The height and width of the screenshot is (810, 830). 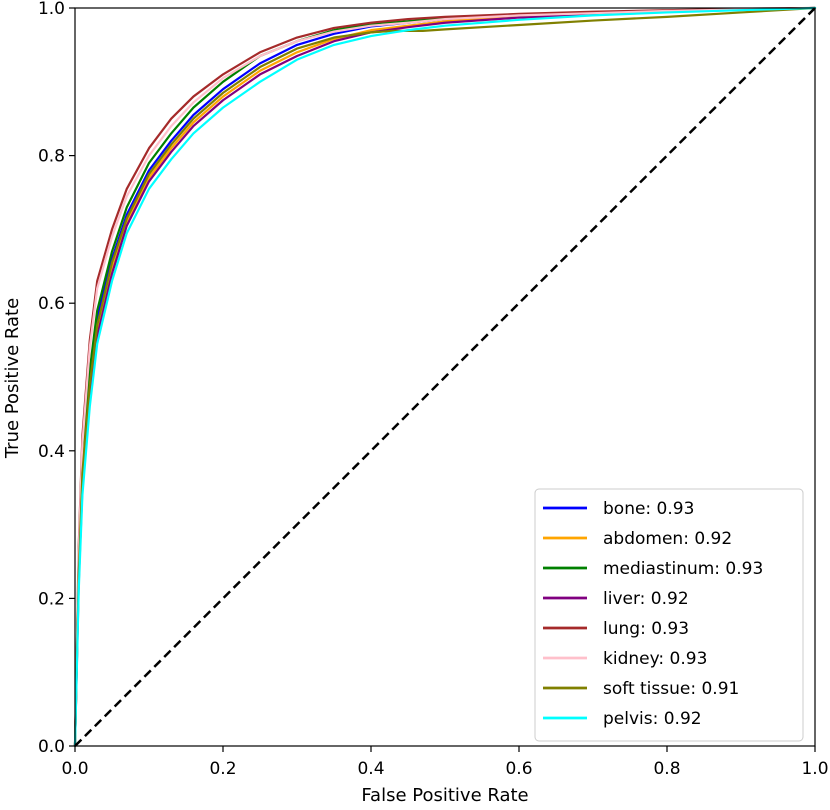 I want to click on legend-label-7: pelvis: 0.92, so click(x=652, y=719).